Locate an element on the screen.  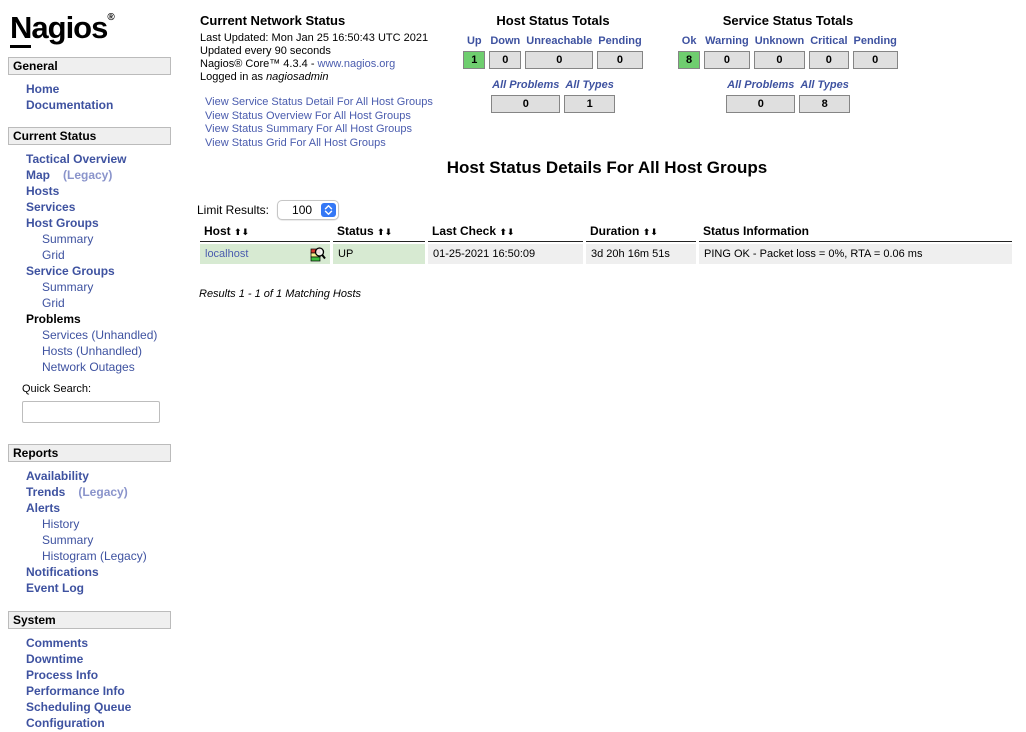
column-header-status-information: Status Information is located at coordinates (855, 232).